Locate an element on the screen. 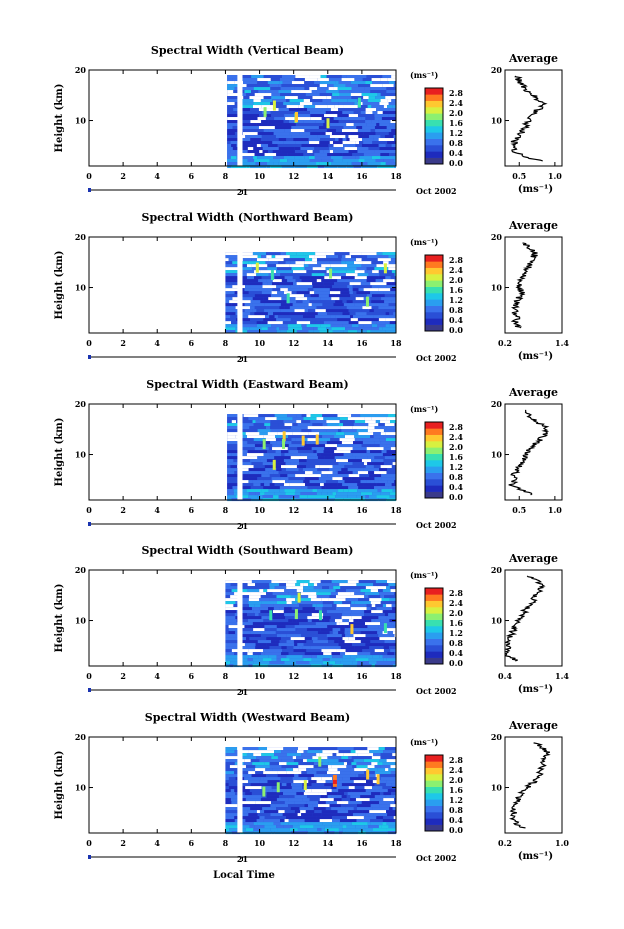  avg-x-tick-label: 0.4 is located at coordinates (505, 676).